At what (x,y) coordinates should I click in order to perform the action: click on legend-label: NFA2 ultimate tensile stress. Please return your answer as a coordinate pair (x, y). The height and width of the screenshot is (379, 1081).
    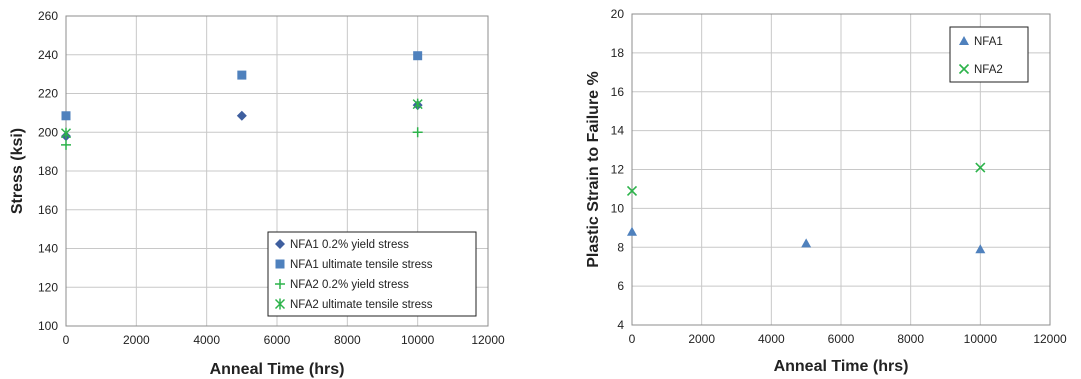
    Looking at the image, I should click on (361, 305).